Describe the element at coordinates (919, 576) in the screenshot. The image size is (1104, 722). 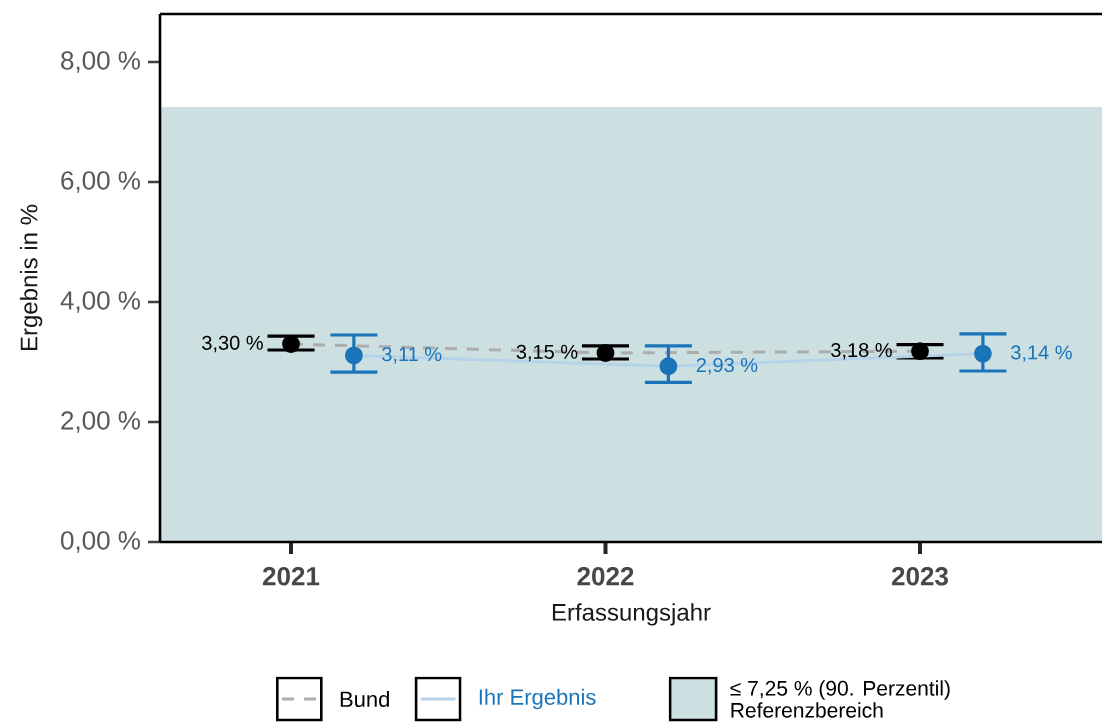
I see `x-tick-label: 2023` at that location.